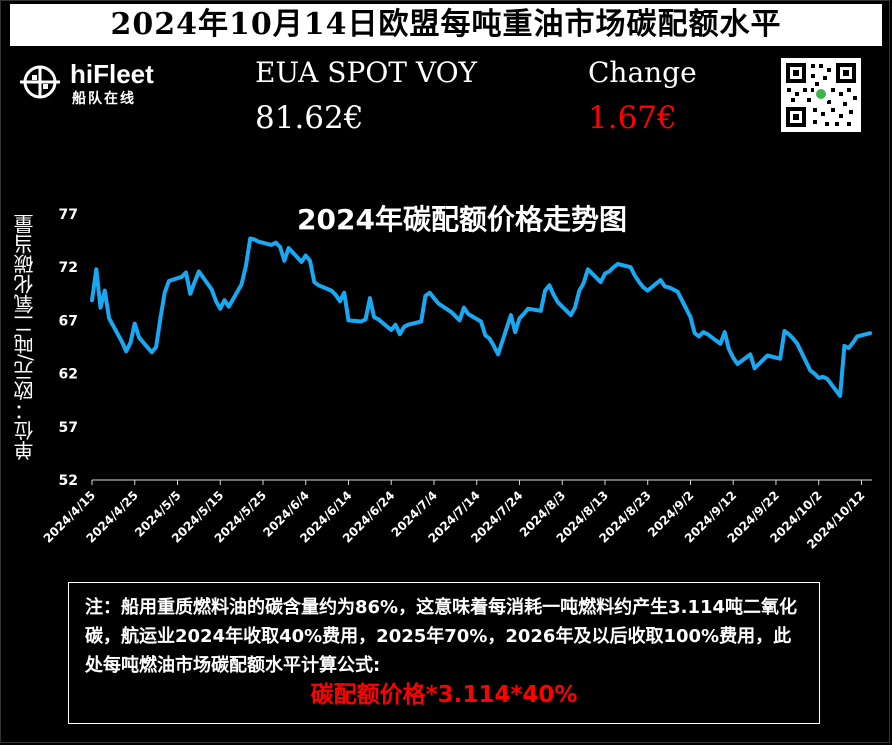 This screenshot has height=745, width=892. I want to click on price-label: EUA SPOT VOY, so click(366, 72).